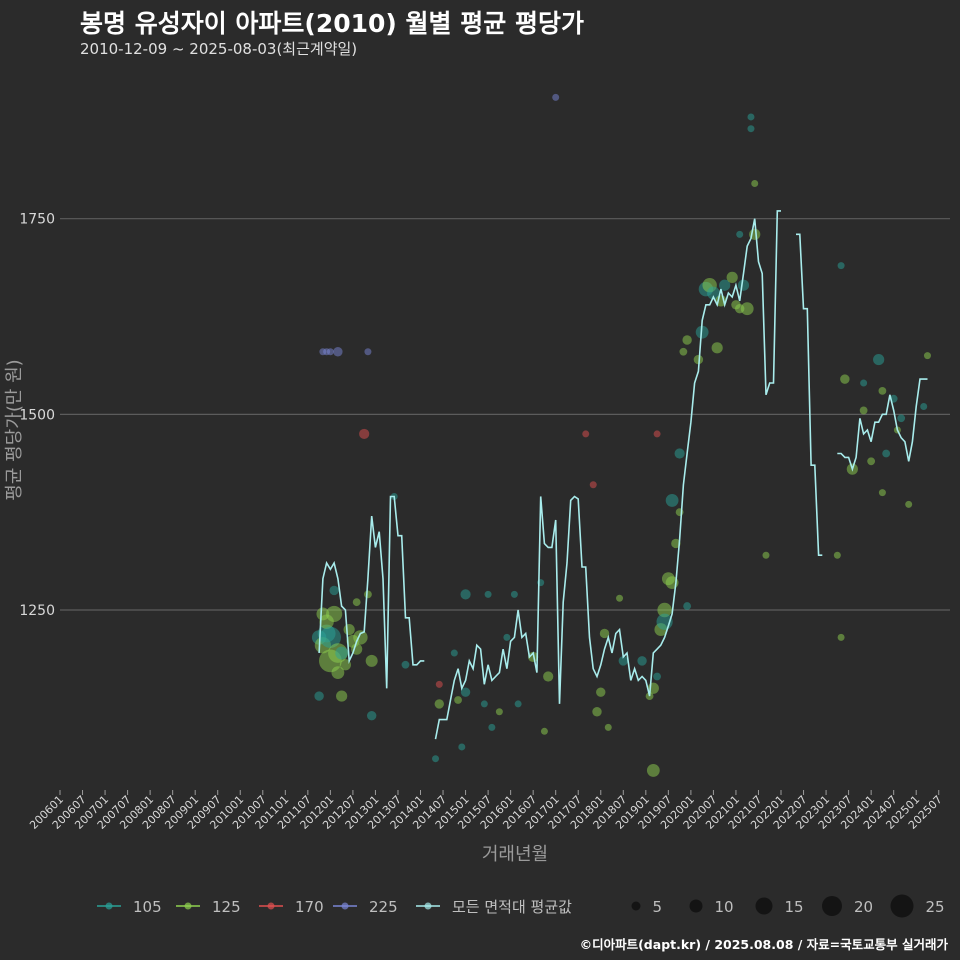 The height and width of the screenshot is (960, 960). Describe the element at coordinates (147, 907) in the screenshot. I see `legend-label-0: 105` at that location.